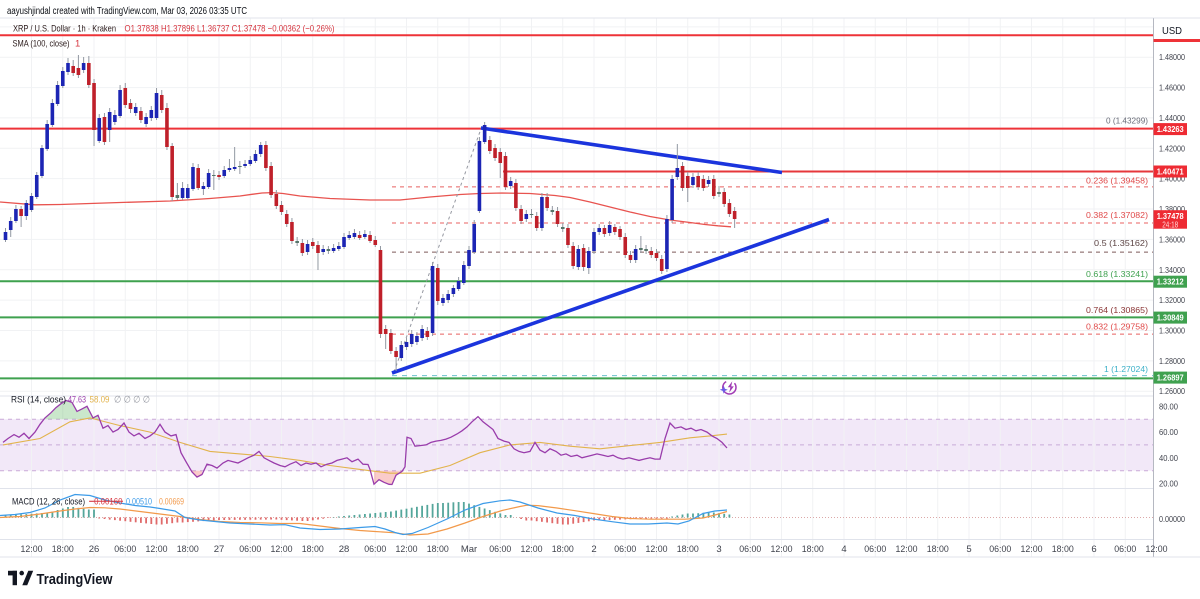  What do you see at coordinates (1126, 369) in the screenshot?
I see `svg-text: 1 (1.27024)` at bounding box center [1126, 369].